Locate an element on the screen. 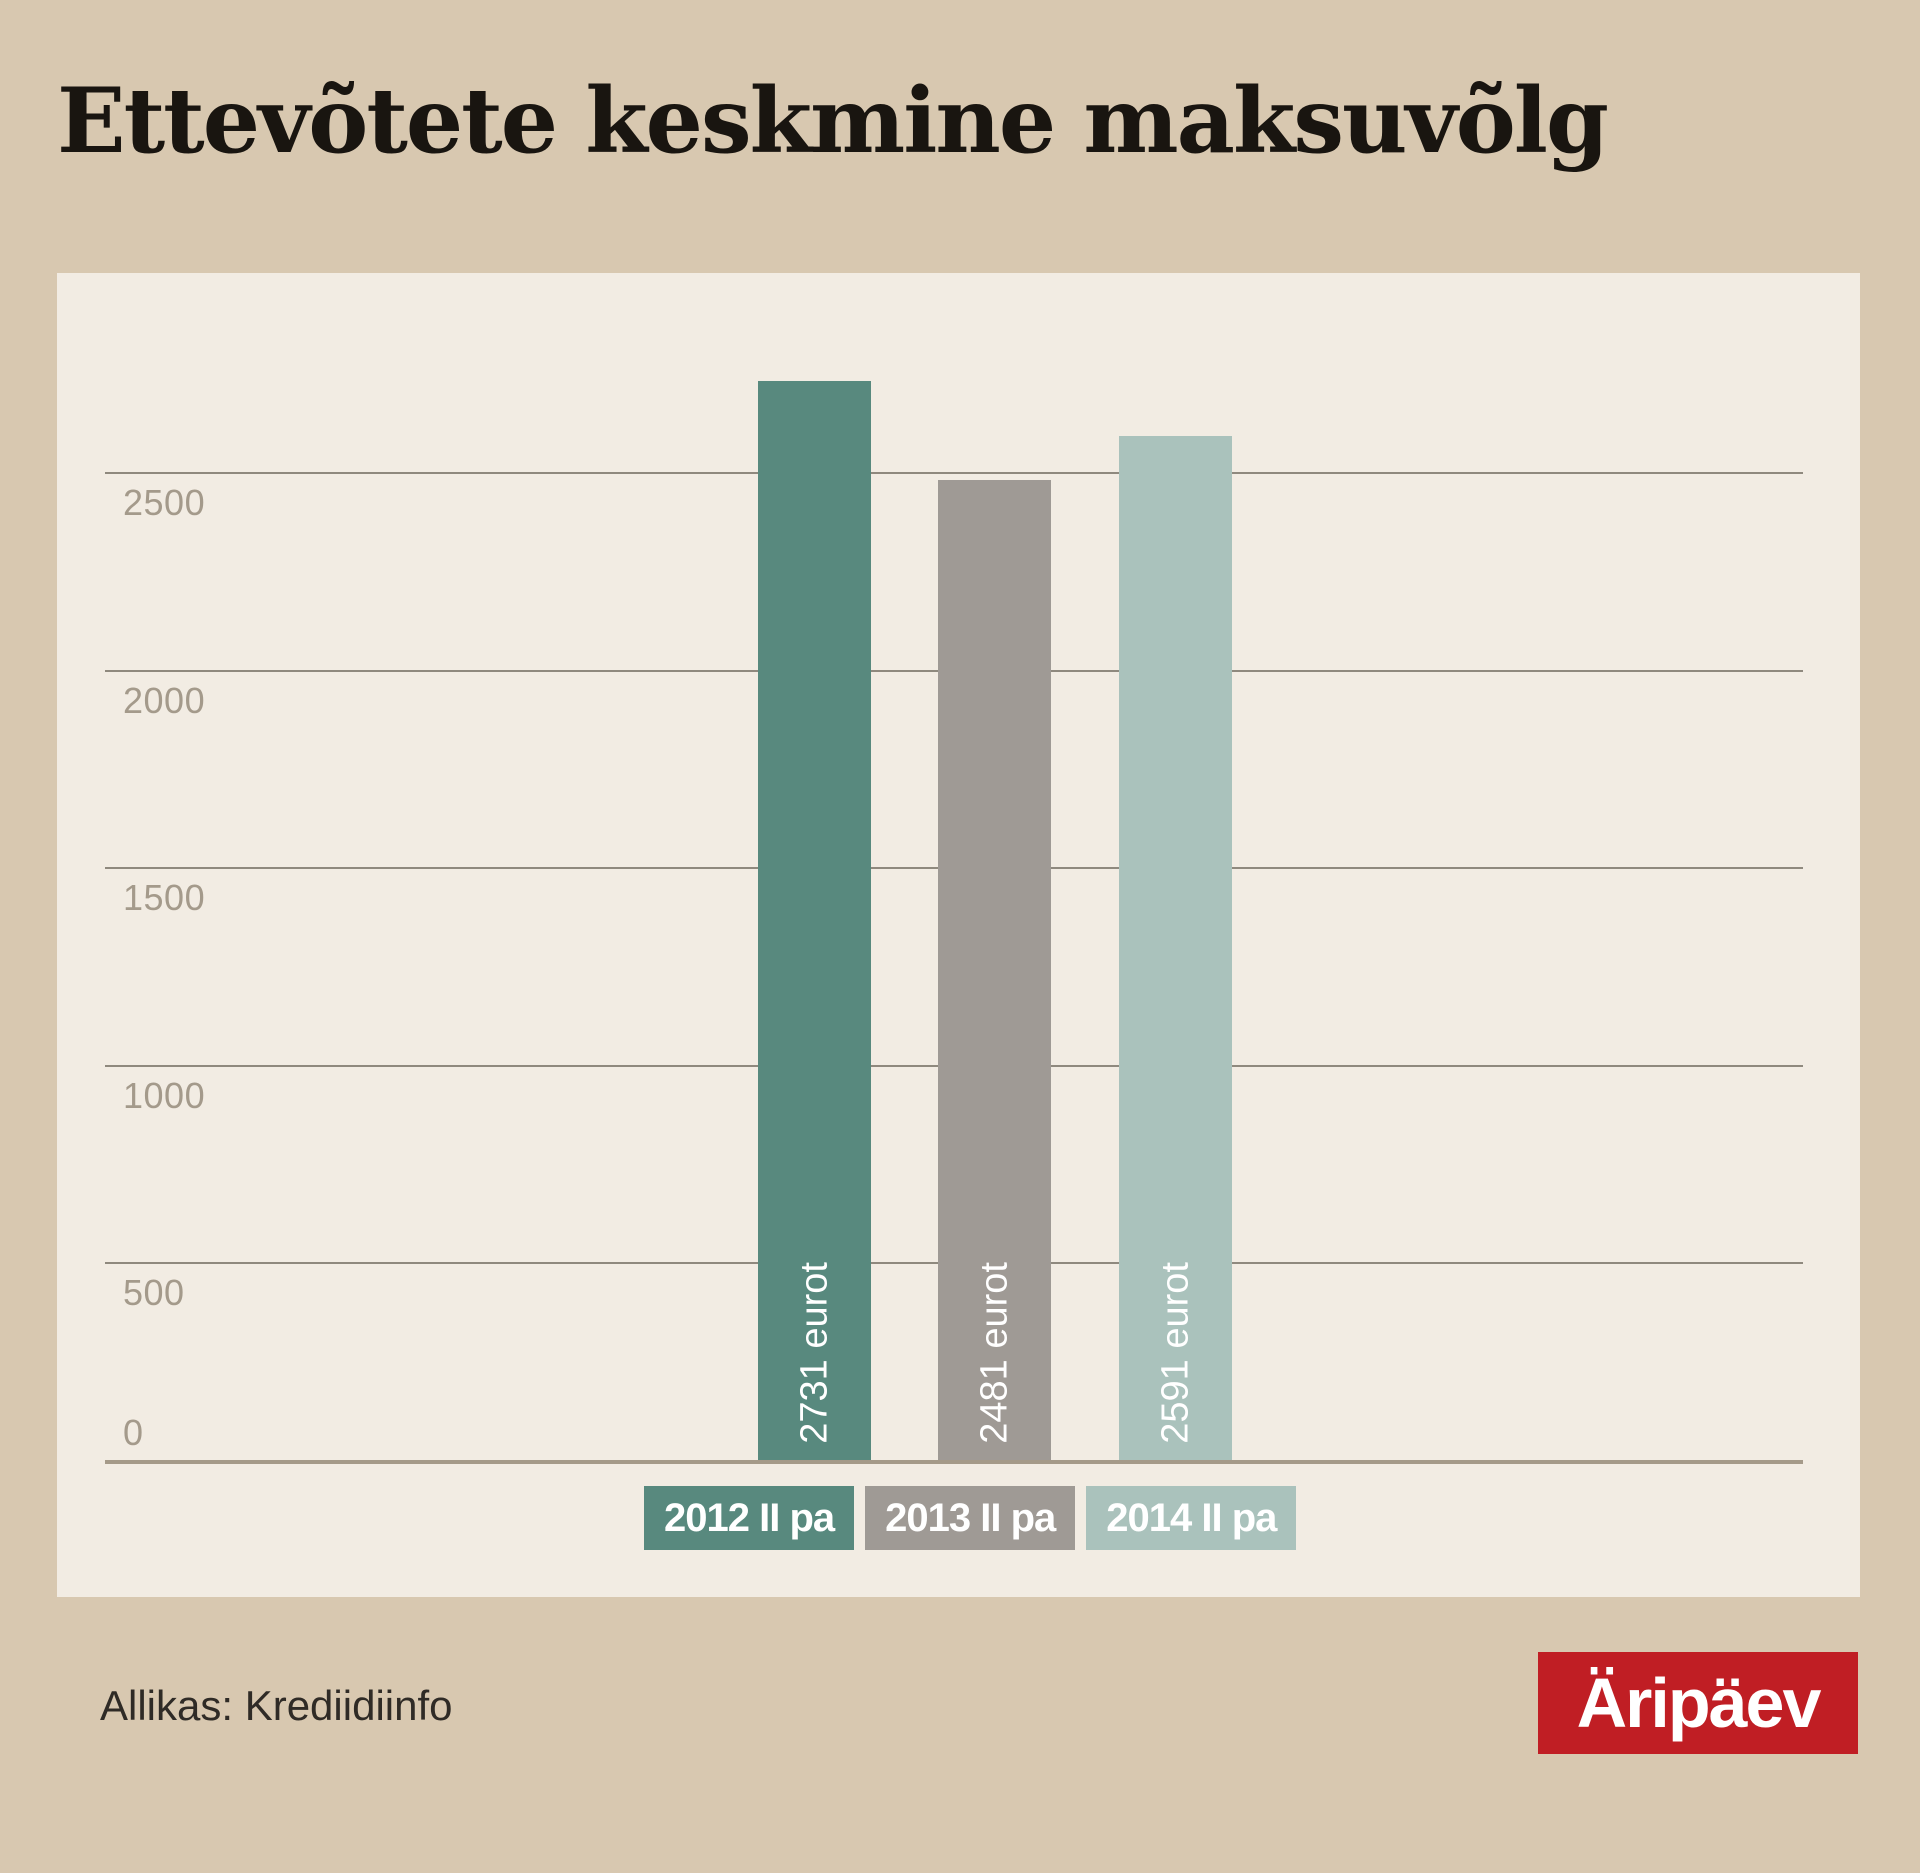 The width and height of the screenshot is (1920, 1873). y-tick-label: 2000 is located at coordinates (164, 700).